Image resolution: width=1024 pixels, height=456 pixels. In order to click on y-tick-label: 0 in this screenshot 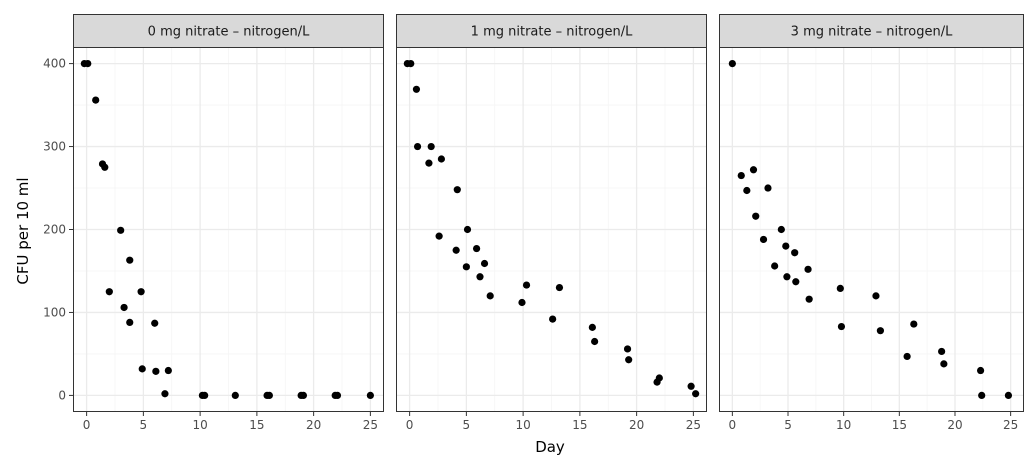, I will do `click(62, 395)`.